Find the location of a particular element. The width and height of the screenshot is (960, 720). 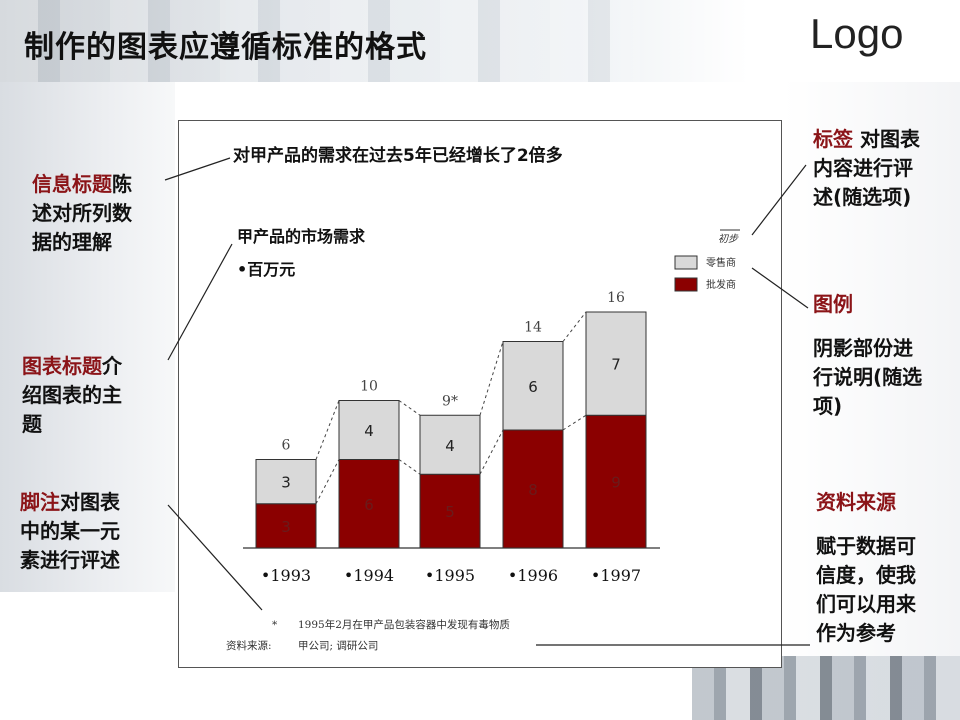

legend-swatch-wholesale is located at coordinates (686, 284).